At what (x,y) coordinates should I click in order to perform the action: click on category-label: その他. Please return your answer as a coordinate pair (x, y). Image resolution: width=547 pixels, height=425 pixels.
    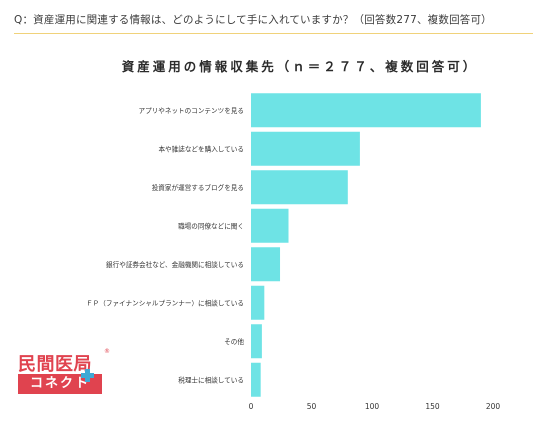
    Looking at the image, I should click on (234, 341).